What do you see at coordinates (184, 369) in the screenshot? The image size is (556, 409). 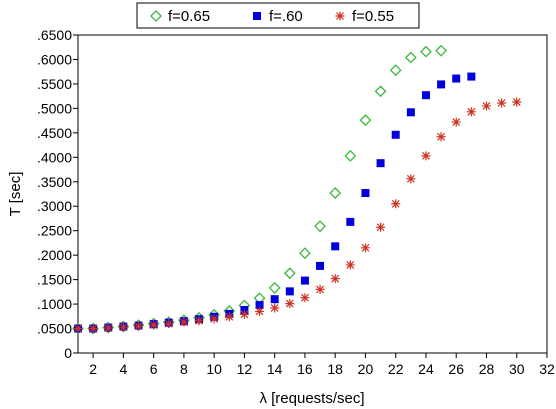 I see `x-tick-label: 8` at bounding box center [184, 369].